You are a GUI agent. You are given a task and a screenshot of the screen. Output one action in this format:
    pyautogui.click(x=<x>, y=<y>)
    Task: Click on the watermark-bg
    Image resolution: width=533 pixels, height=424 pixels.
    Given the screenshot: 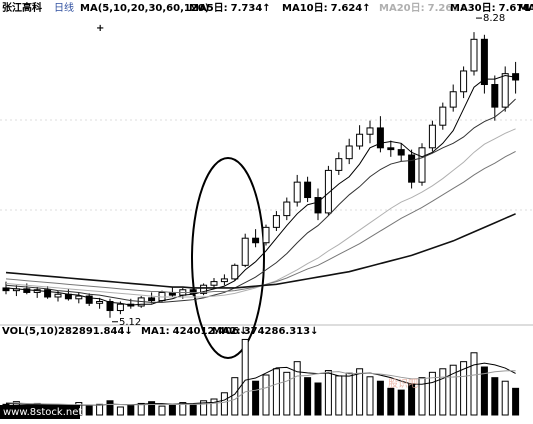 What is the action you would take?
    pyautogui.click(x=40, y=412)
    